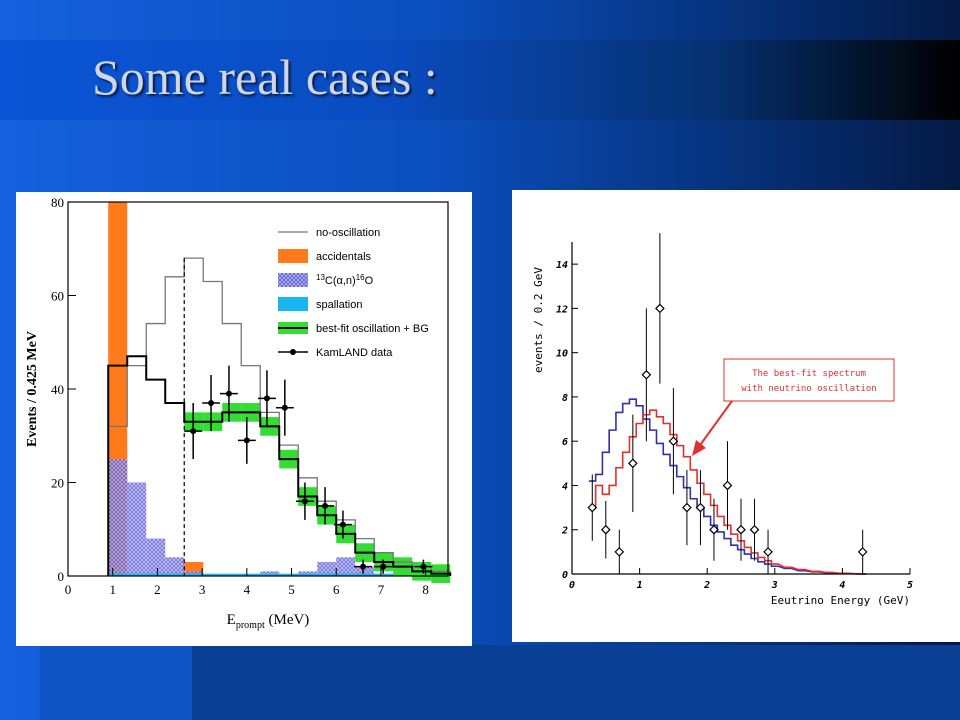  Describe the element at coordinates (293, 304) in the screenshot. I see `legend-swatch-spallation` at that location.